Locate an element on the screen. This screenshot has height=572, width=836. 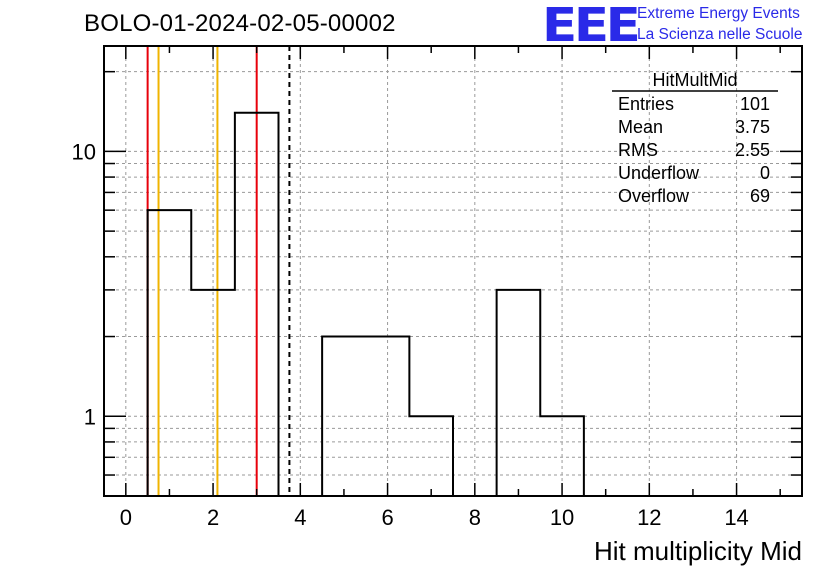
y-tick-label: 1 is located at coordinates (90, 416).